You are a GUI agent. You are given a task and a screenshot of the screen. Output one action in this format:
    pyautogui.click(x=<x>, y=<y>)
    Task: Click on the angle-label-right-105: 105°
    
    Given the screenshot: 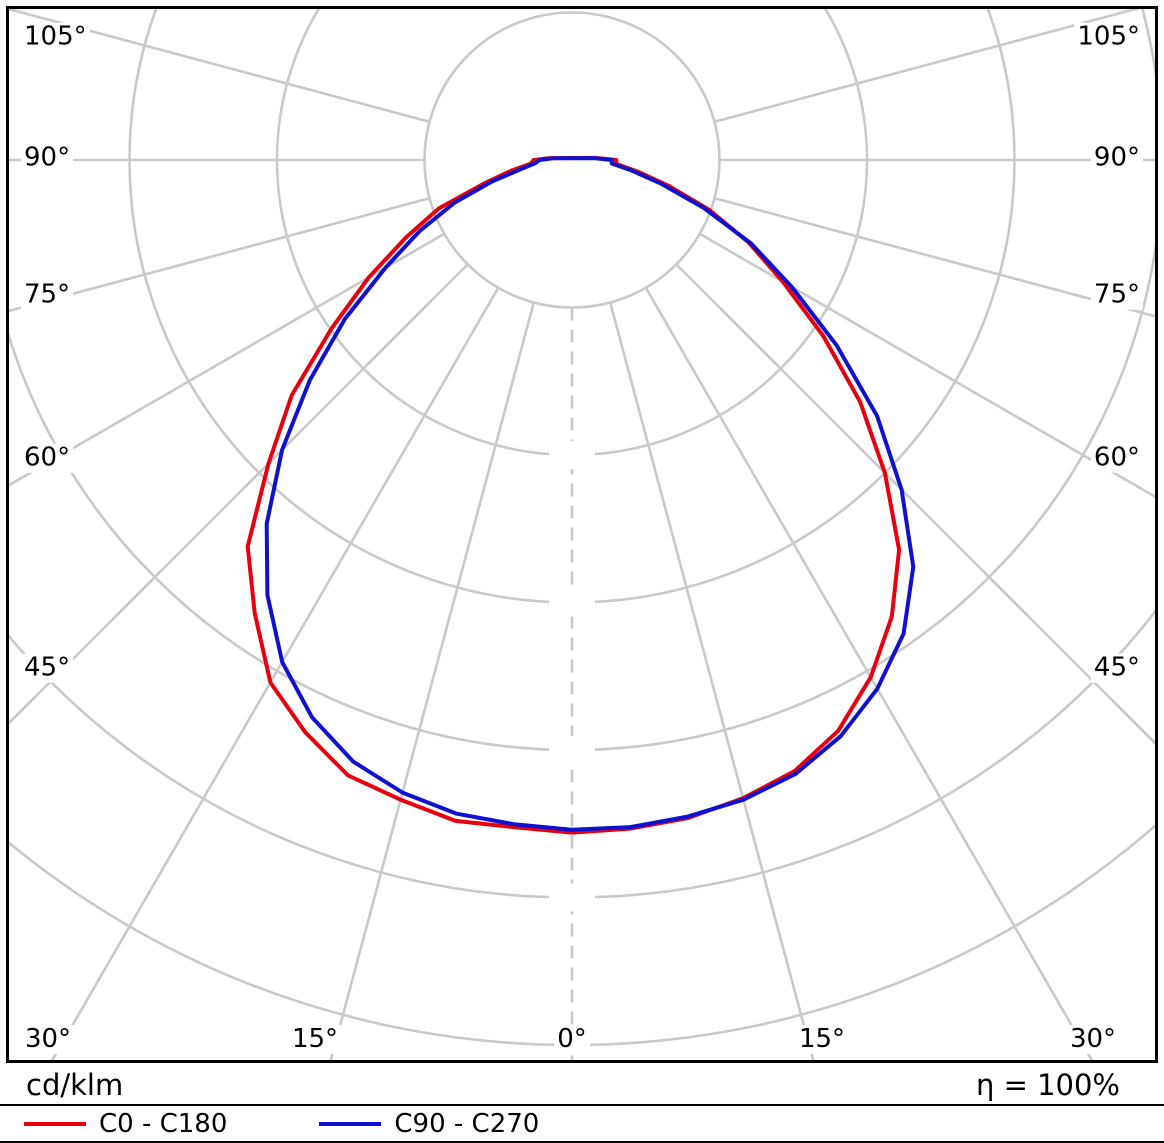 What is the action you would take?
    pyautogui.click(x=1108, y=37)
    